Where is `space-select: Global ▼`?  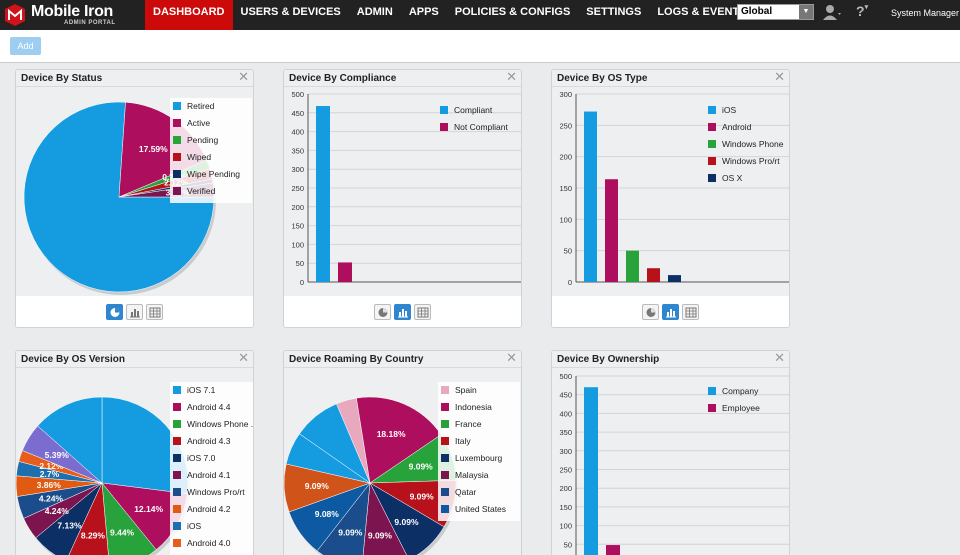 space-select: Global ▼ is located at coordinates (775, 12).